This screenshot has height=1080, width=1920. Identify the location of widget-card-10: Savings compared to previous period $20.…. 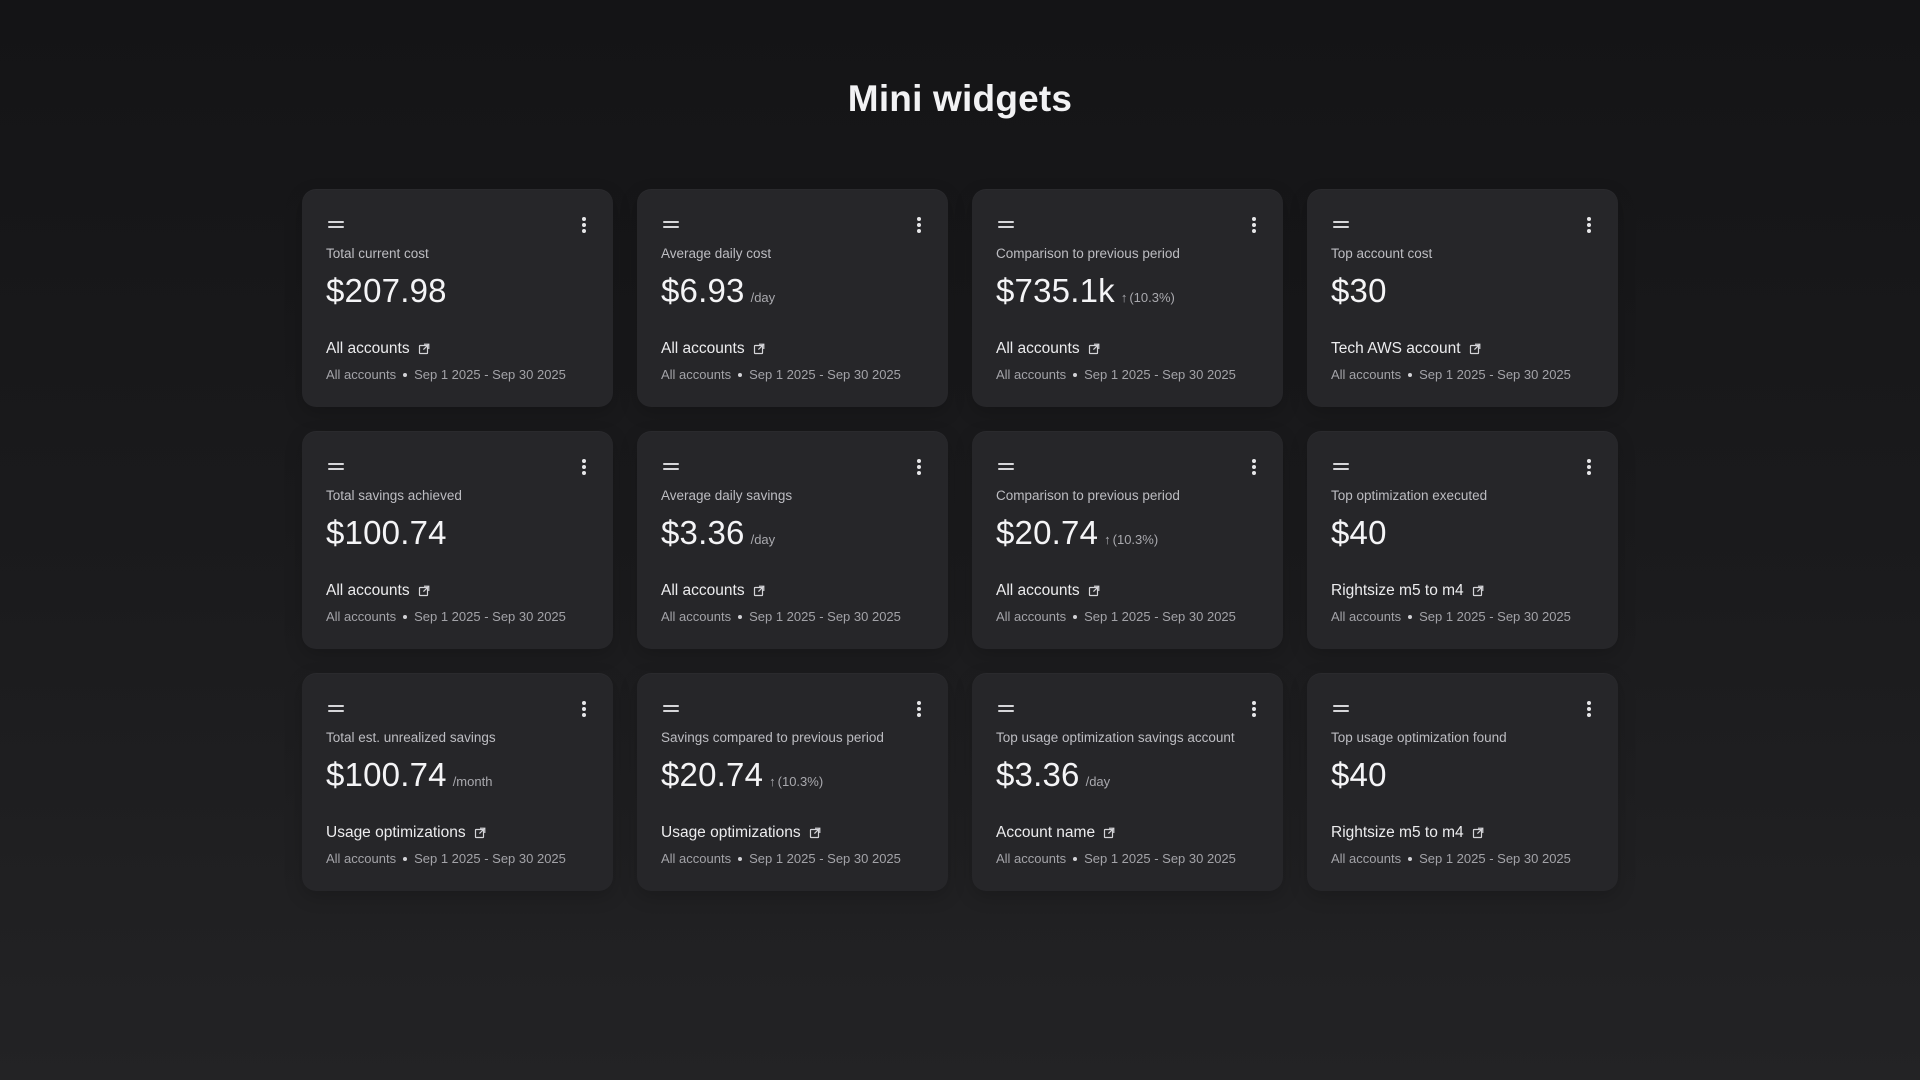
(792, 782).